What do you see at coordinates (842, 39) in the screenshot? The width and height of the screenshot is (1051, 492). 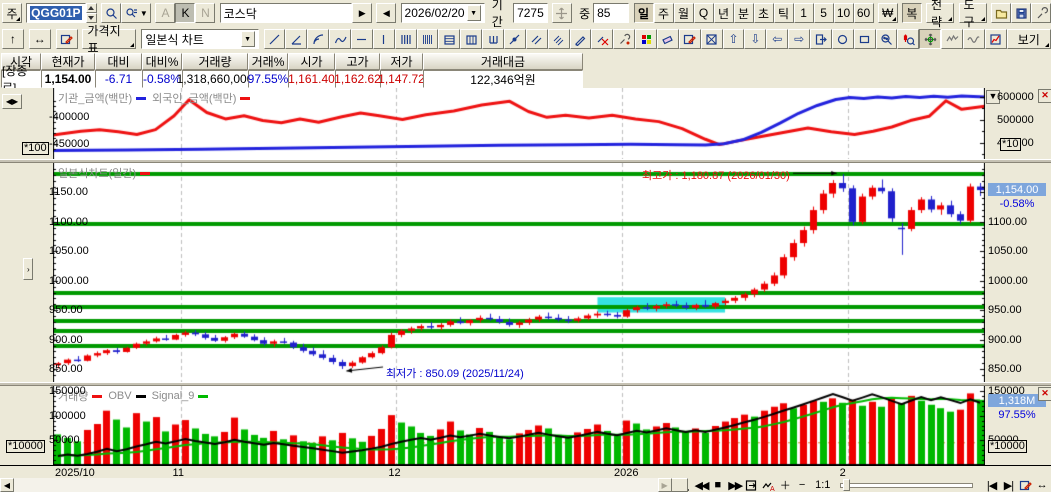 I see `circle-icon` at bounding box center [842, 39].